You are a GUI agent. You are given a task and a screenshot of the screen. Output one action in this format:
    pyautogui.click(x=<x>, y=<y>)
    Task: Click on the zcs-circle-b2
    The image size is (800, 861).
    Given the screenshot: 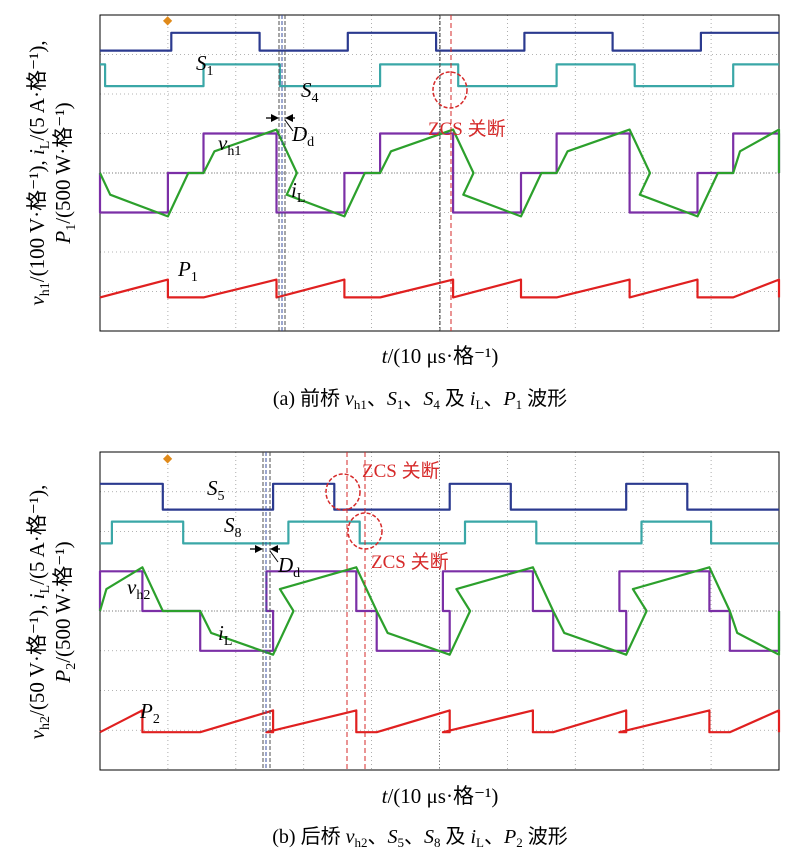 What is the action you would take?
    pyautogui.click(x=365, y=531)
    